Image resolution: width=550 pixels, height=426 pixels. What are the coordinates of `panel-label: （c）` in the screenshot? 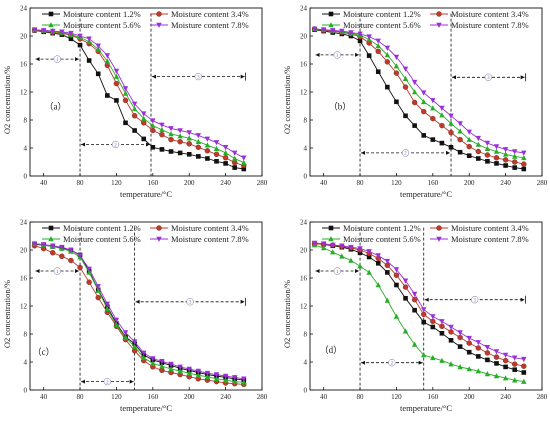 It's located at (44, 352).